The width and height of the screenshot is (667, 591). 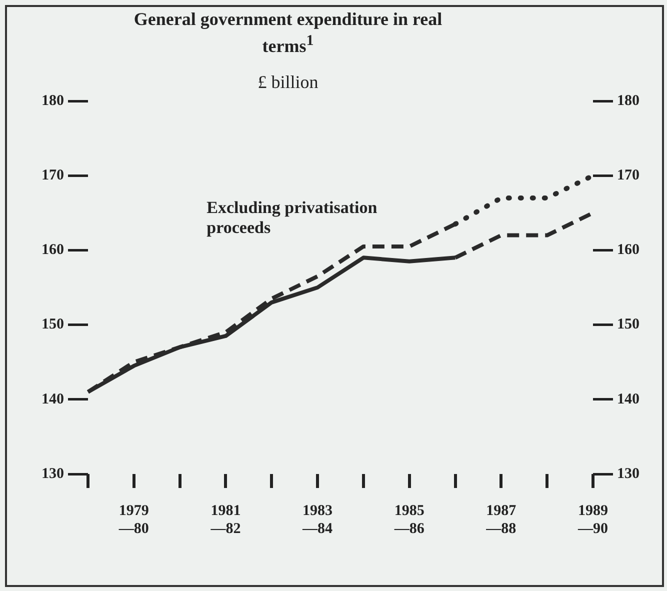 I want to click on y-tick-label: 160, so click(x=53, y=250).